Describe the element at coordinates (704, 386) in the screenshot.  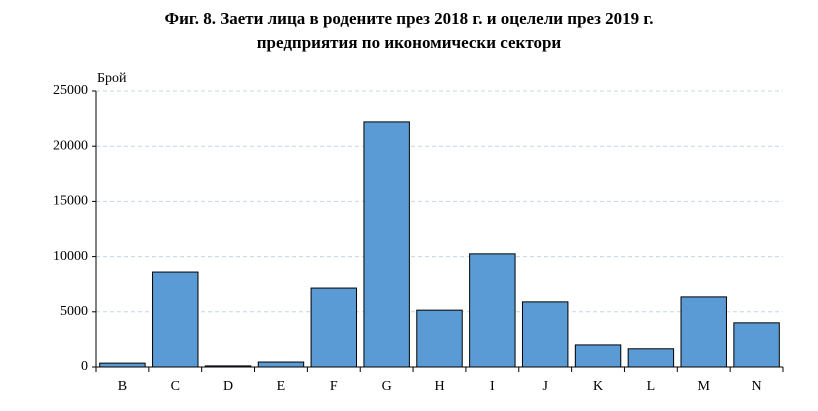
I see `x-tick-label: M` at that location.